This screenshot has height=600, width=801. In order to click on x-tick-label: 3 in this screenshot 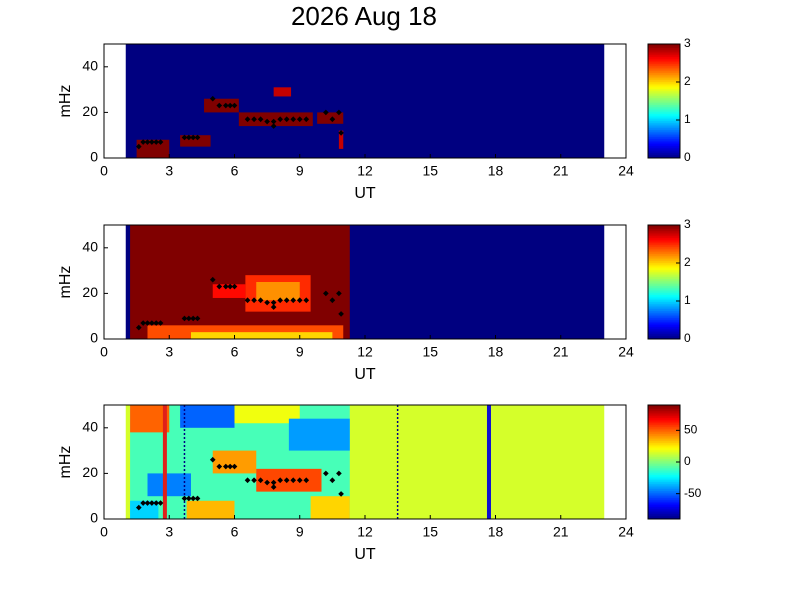, I will do `click(169, 532)`.